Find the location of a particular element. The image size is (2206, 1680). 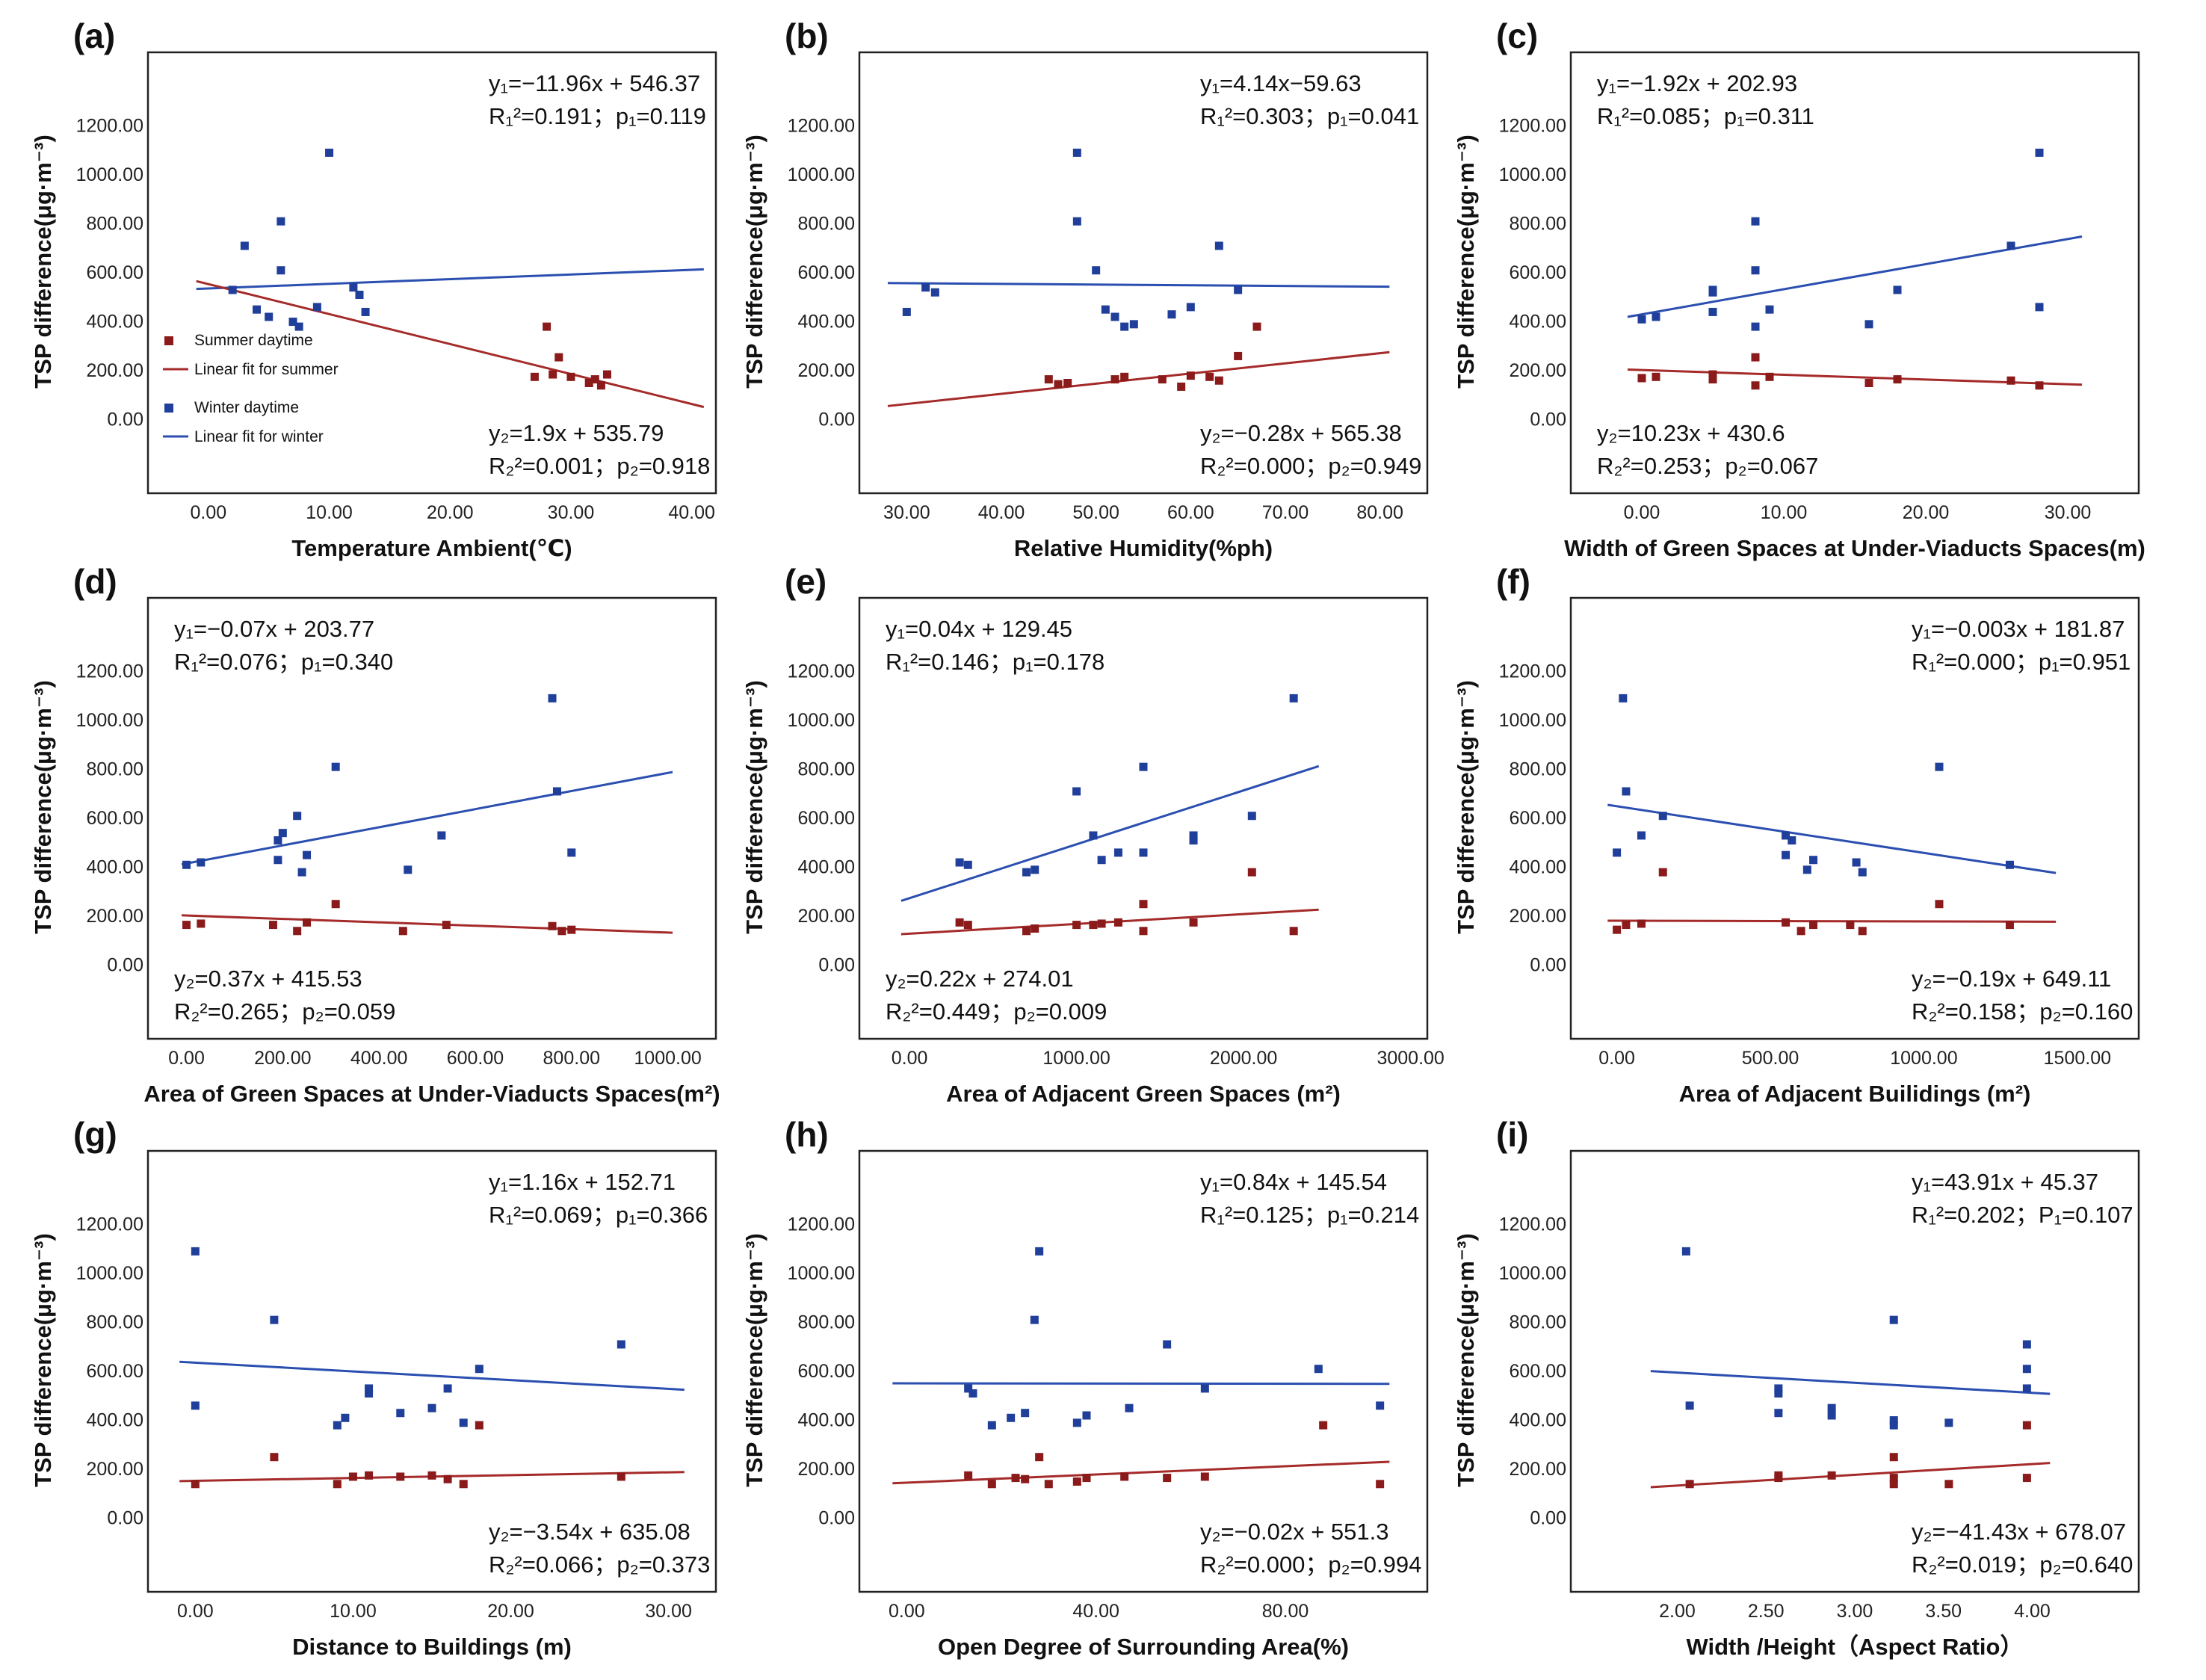

equation-2: y₂=−0.02x + 551.3 is located at coordinates (1294, 1532).